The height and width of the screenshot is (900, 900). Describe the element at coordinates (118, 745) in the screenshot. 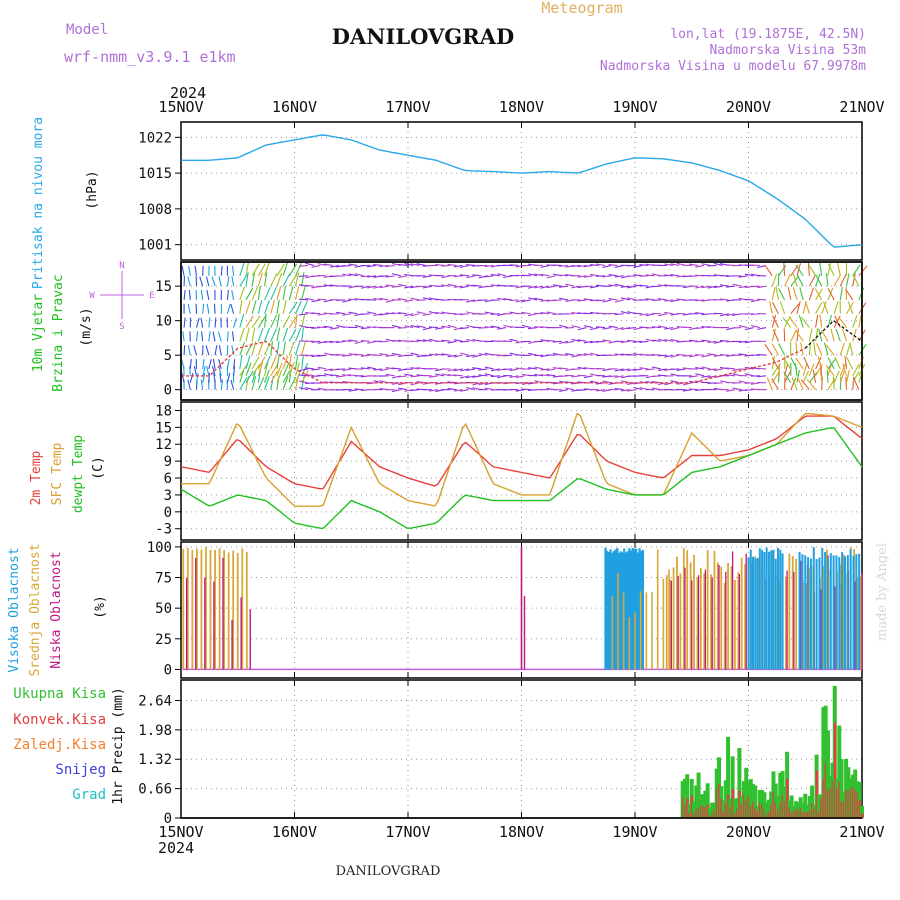

I see `precip-unit: 1hr Precip (mm)` at that location.